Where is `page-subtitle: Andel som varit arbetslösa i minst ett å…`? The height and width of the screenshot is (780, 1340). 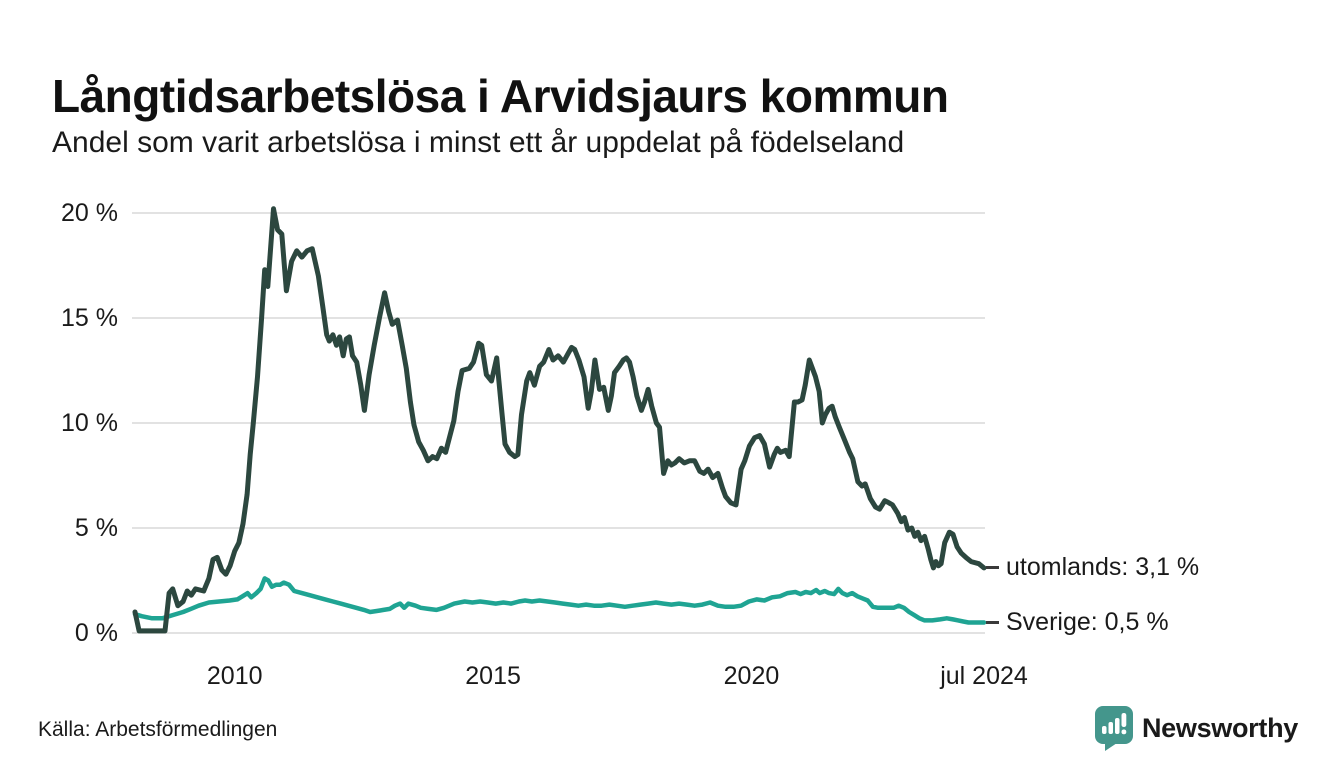 page-subtitle: Andel som varit arbetslösa i minst ett å… is located at coordinates (478, 142).